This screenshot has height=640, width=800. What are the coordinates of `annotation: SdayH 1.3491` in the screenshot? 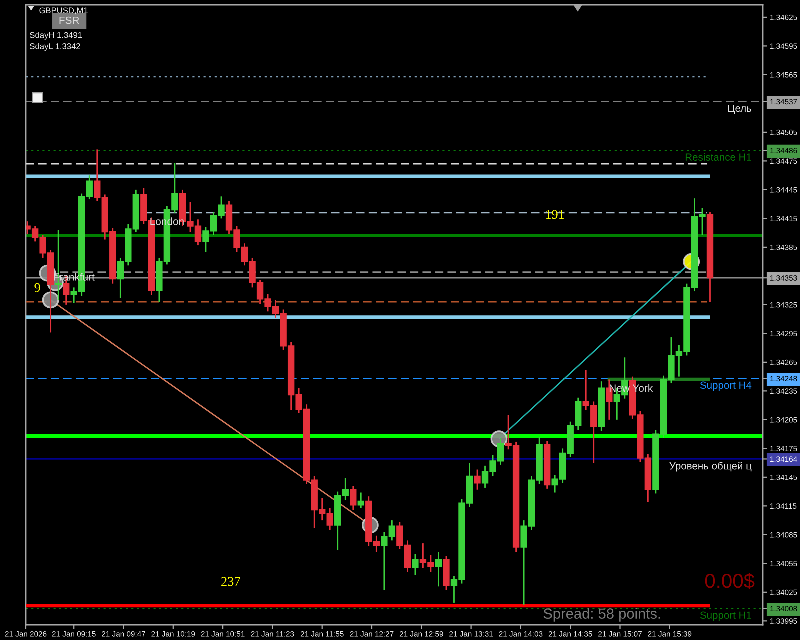 It's located at (56, 36).